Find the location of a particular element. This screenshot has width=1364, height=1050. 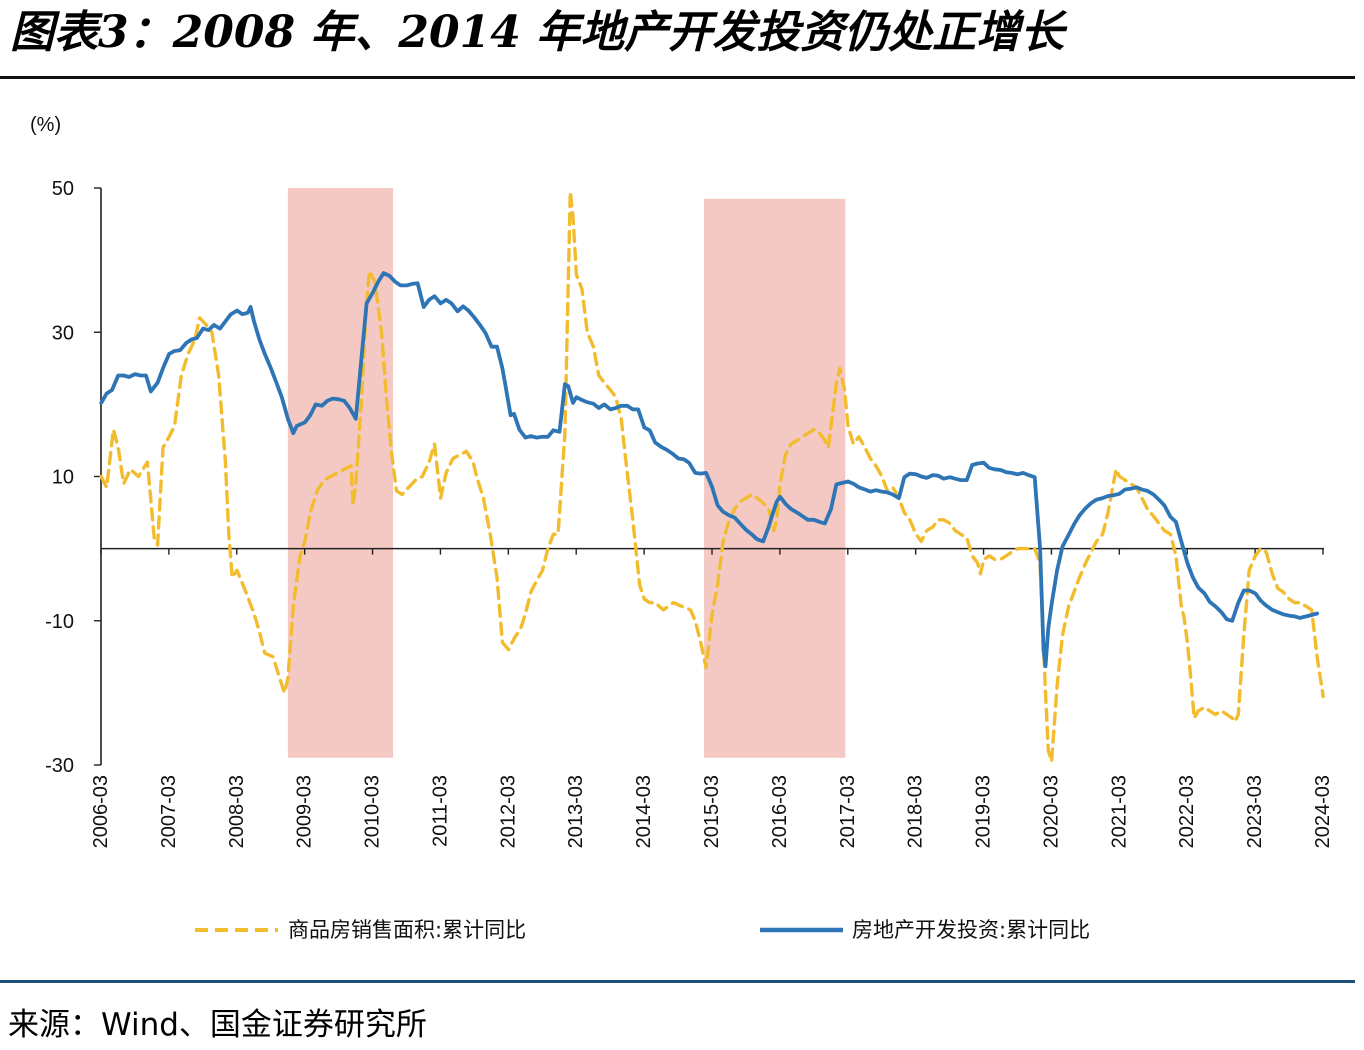

y-tick-label: -10 is located at coordinates (59, 622).